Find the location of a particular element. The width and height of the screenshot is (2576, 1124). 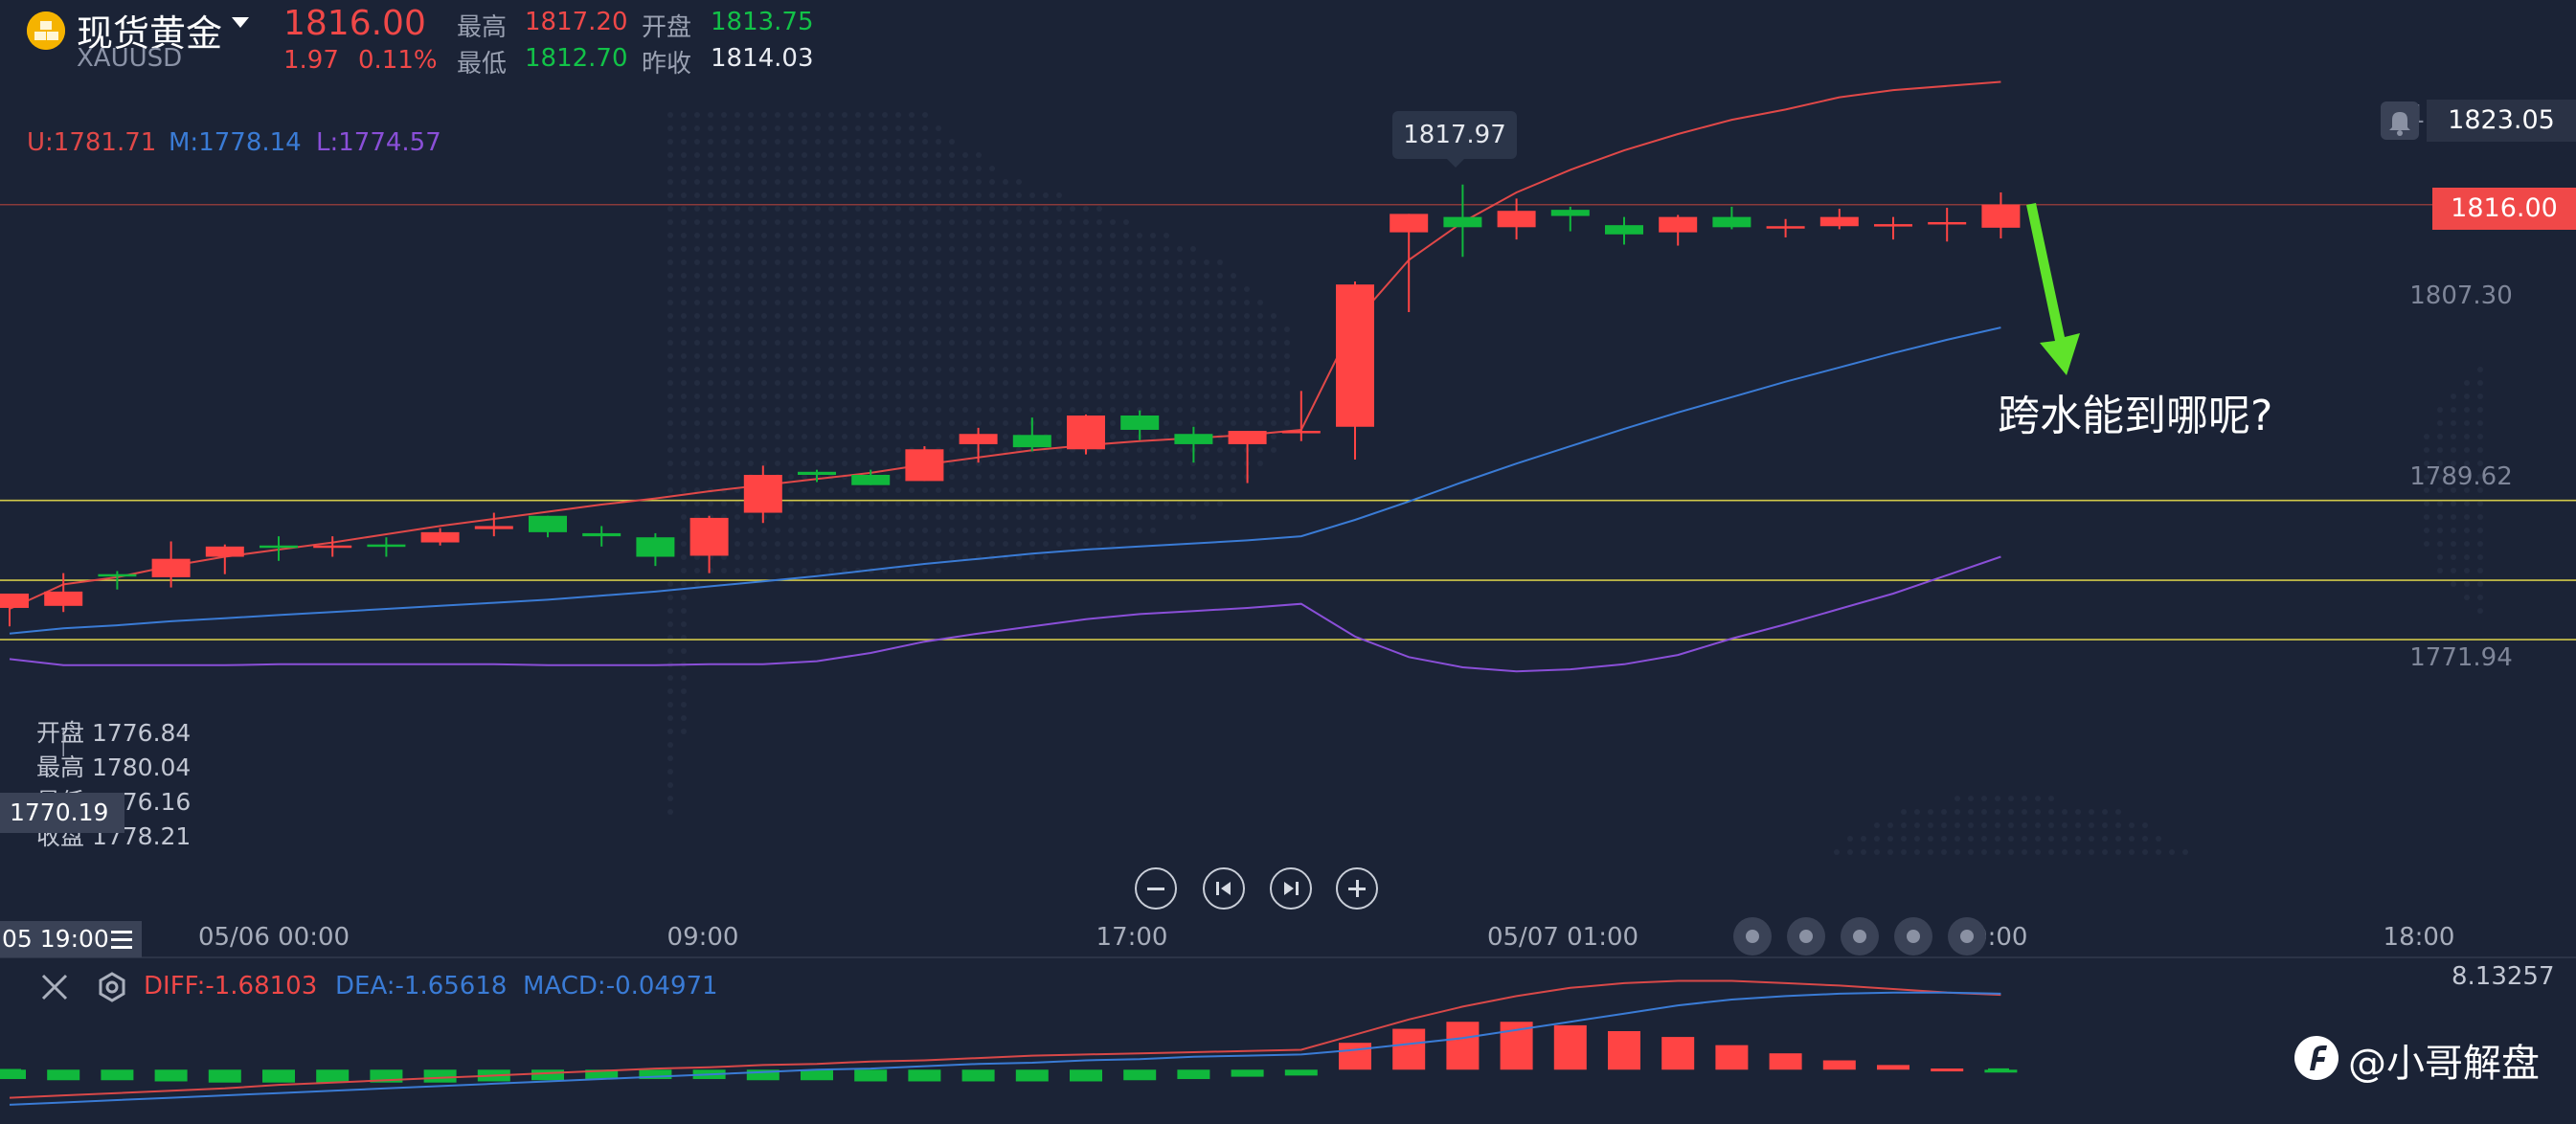

macd-value-label: MACD:-0.04971 is located at coordinates (620, 986).